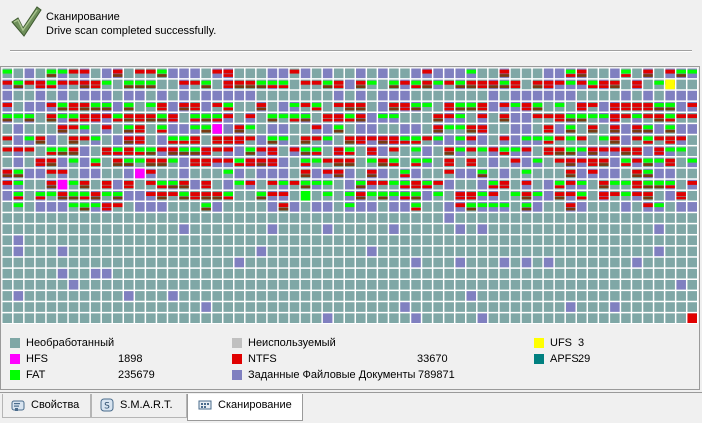 The image size is (702, 423). I want to click on svg-text: S, so click(107, 407).